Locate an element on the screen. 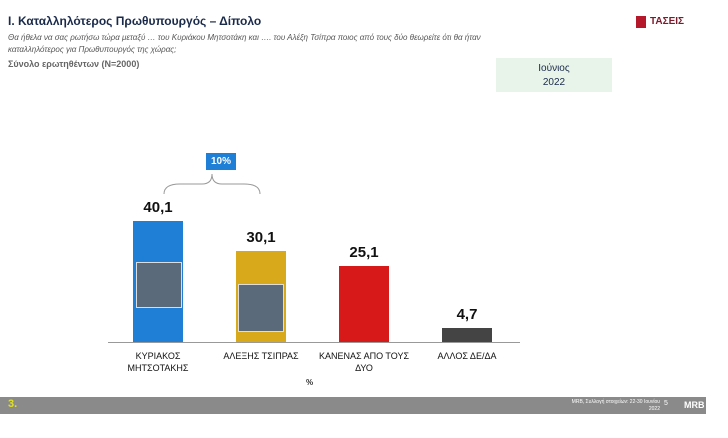 The height and width of the screenshot is (438, 728). category-label: ΚΑΝΕΝΑΣ ΑΠΟ ΤΟΥΣ ΔΥΟ is located at coordinates (364, 362).